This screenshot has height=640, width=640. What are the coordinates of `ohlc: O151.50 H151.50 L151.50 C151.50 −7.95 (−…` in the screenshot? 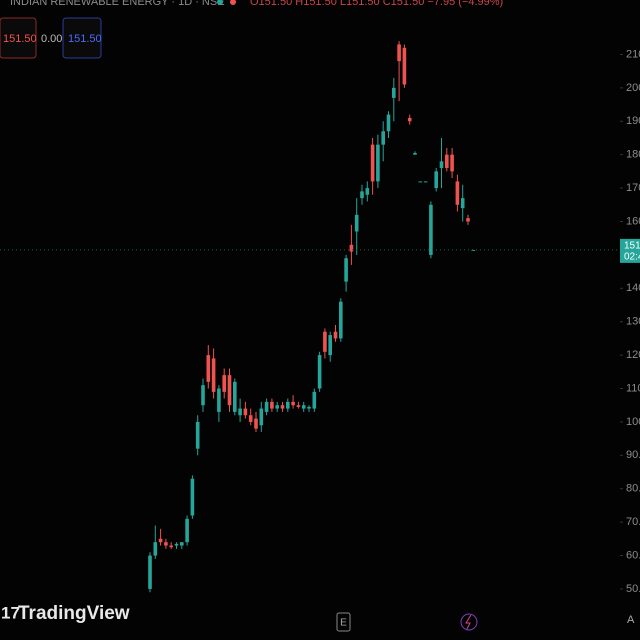 It's located at (376, 4).